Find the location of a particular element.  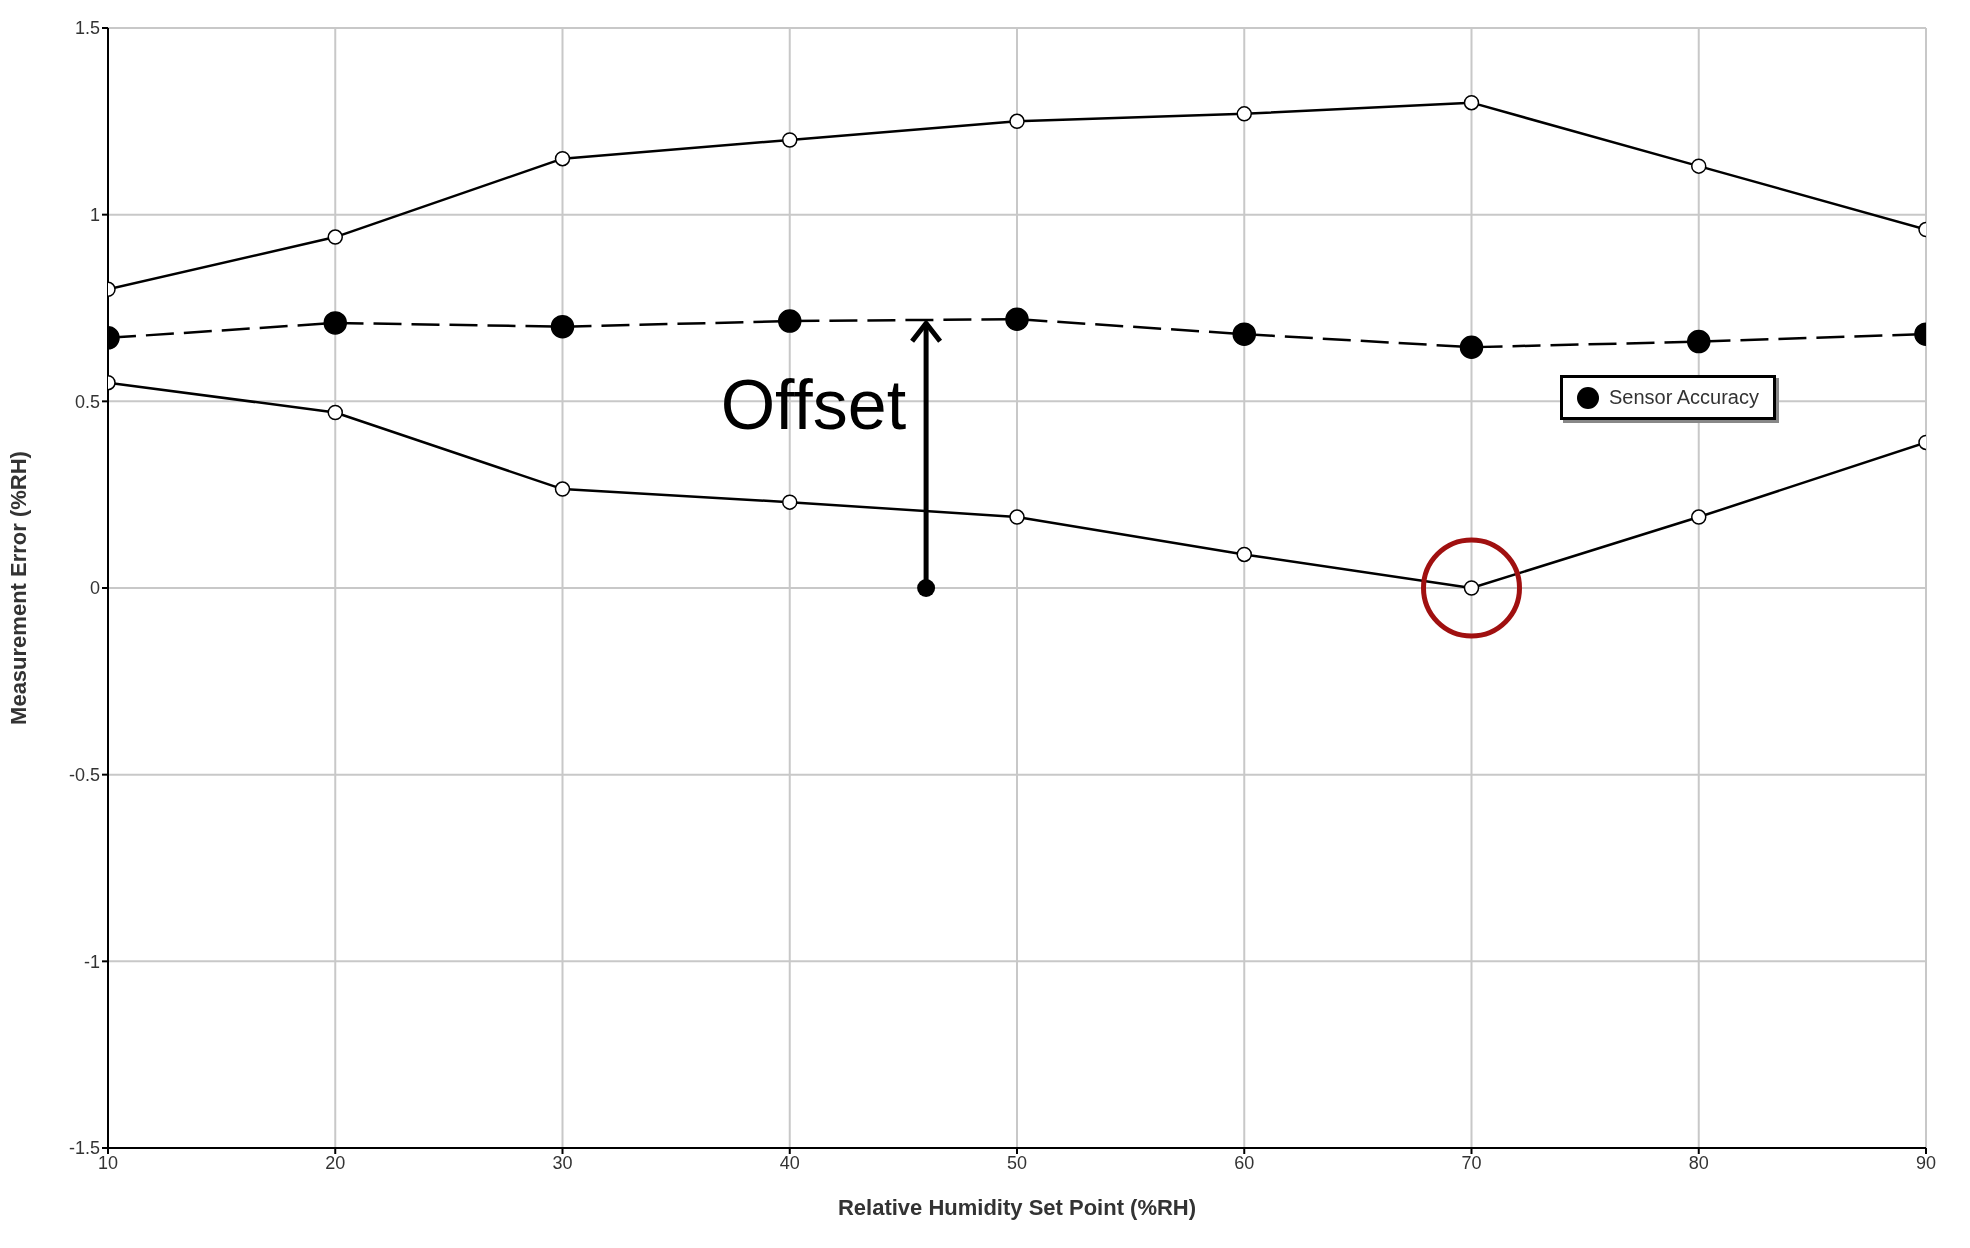

x-tick-label: 80 is located at coordinates (1698, 1162).